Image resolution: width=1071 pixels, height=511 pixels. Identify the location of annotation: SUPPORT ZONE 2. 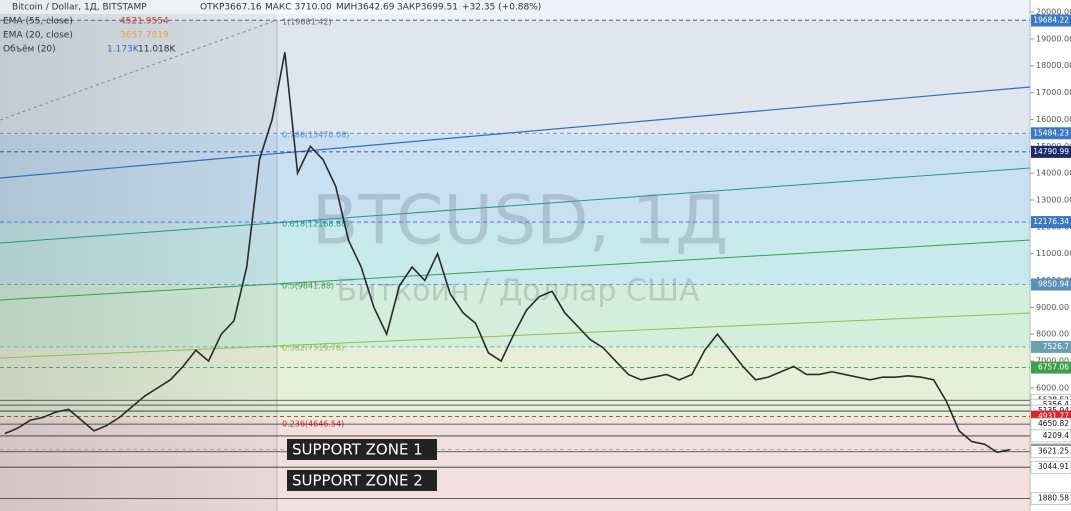
(357, 481).